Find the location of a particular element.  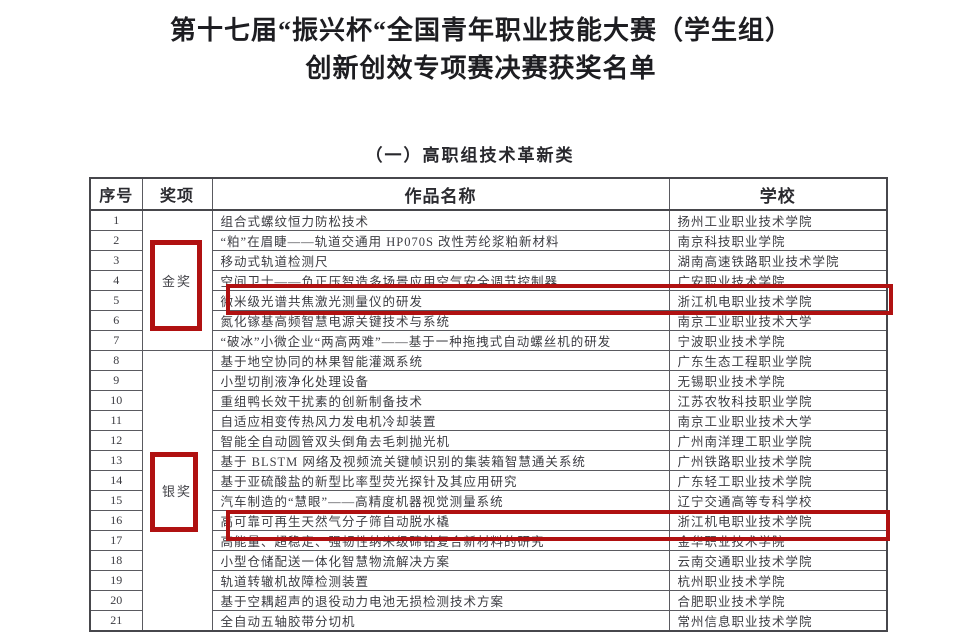

school-cell: 云南交通职业技术学院 is located at coordinates (778, 560).